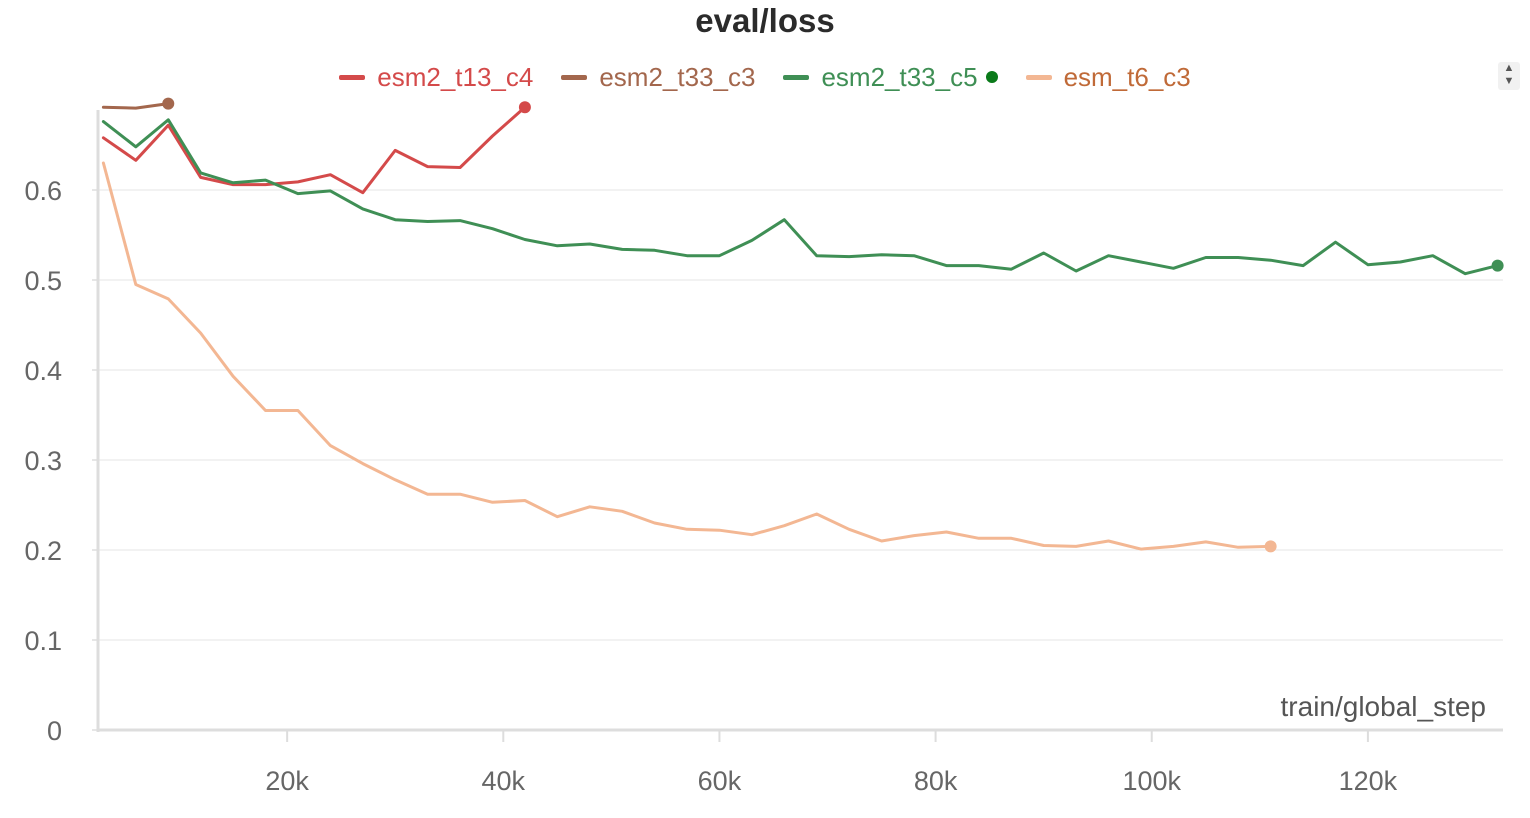 The height and width of the screenshot is (818, 1530). What do you see at coordinates (43, 191) in the screenshot?
I see `y-tick-label: 0.6` at bounding box center [43, 191].